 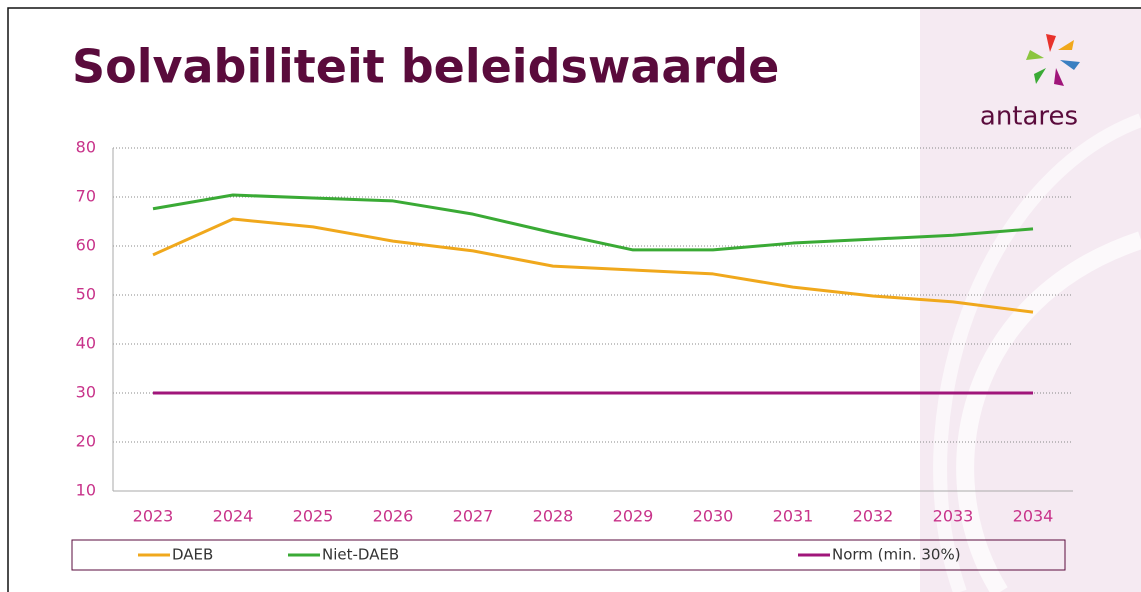 I want to click on legend-label: DAEB, so click(x=192, y=555).